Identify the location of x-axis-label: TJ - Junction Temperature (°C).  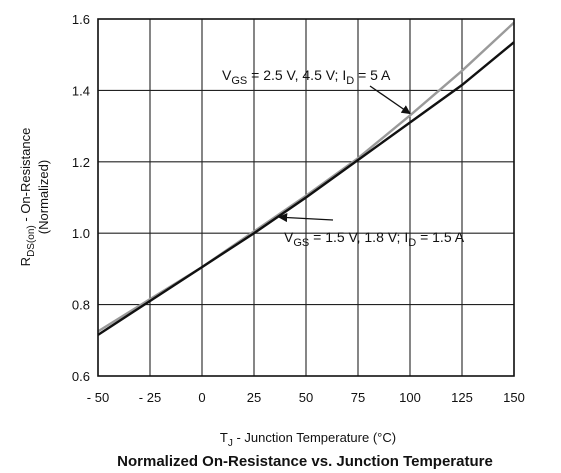
(308, 439).